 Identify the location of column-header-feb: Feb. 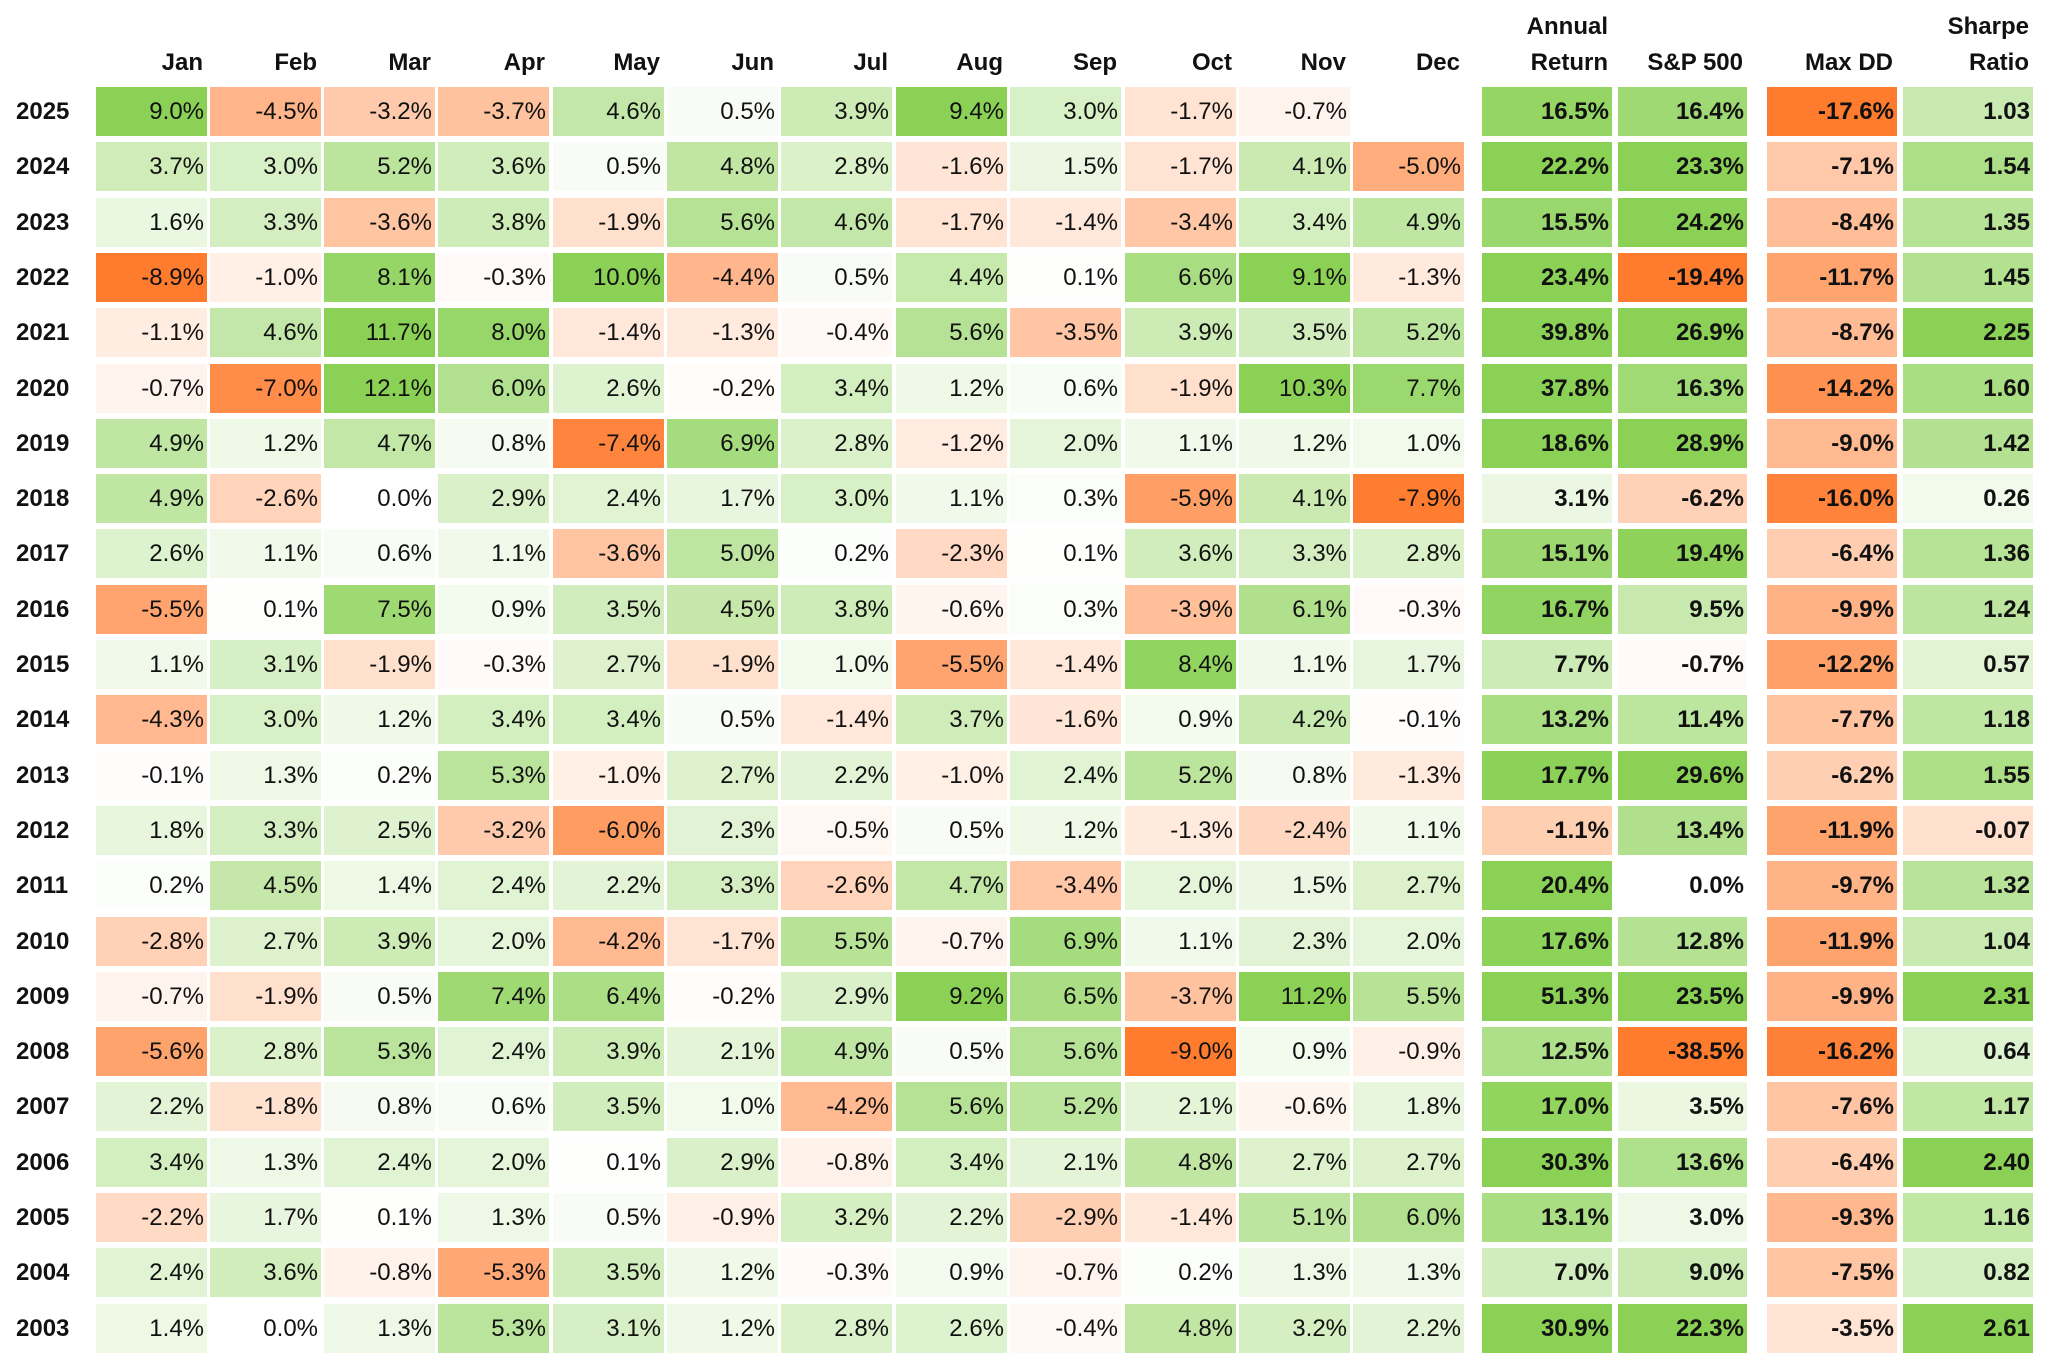
(295, 62).